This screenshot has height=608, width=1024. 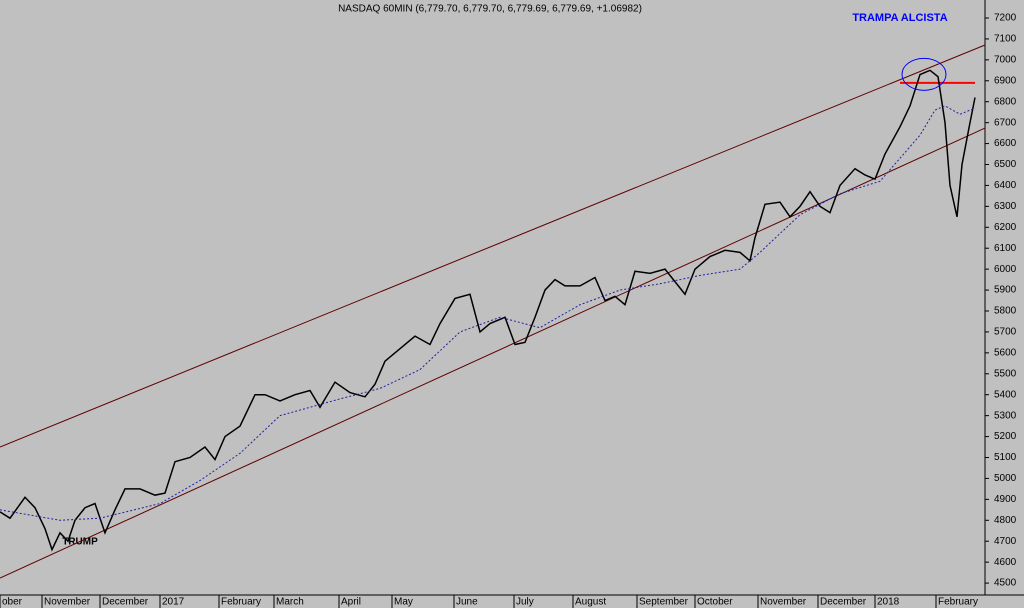 I want to click on x-tick-label: August, so click(x=590, y=602).